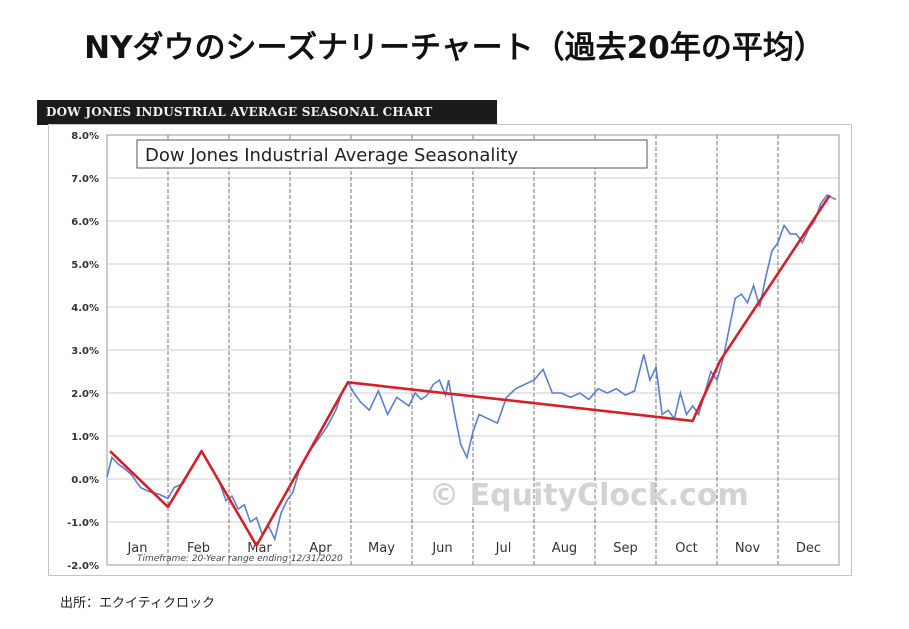 Image resolution: width=909 pixels, height=629 pixels. What do you see at coordinates (85, 394) in the screenshot?
I see `y-tick-label: 2.0%` at bounding box center [85, 394].